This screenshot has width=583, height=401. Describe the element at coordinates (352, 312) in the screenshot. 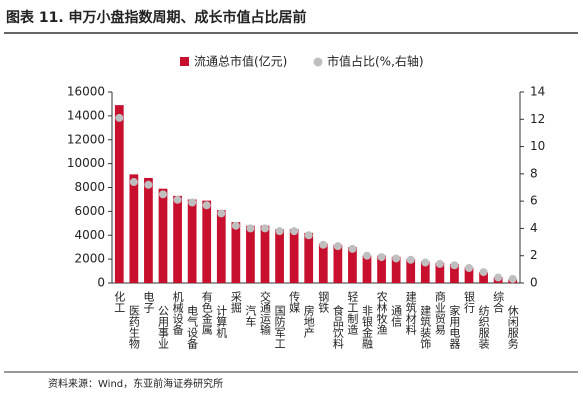

I see `x-tick-label: 轻工制造` at that location.